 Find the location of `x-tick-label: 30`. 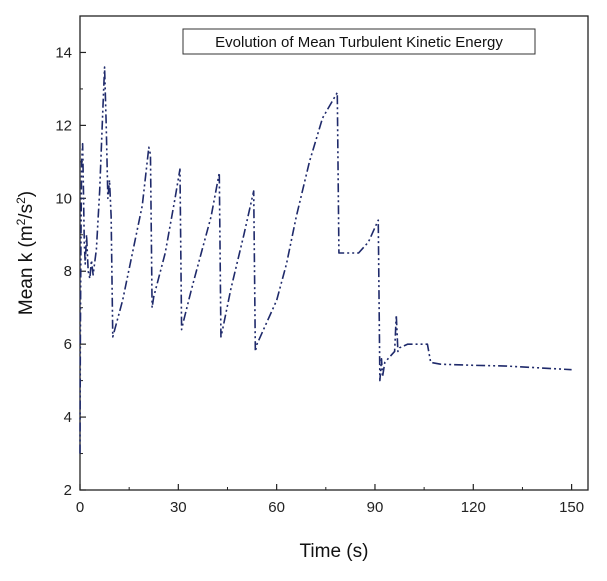

x-tick-label: 30 is located at coordinates (178, 507).